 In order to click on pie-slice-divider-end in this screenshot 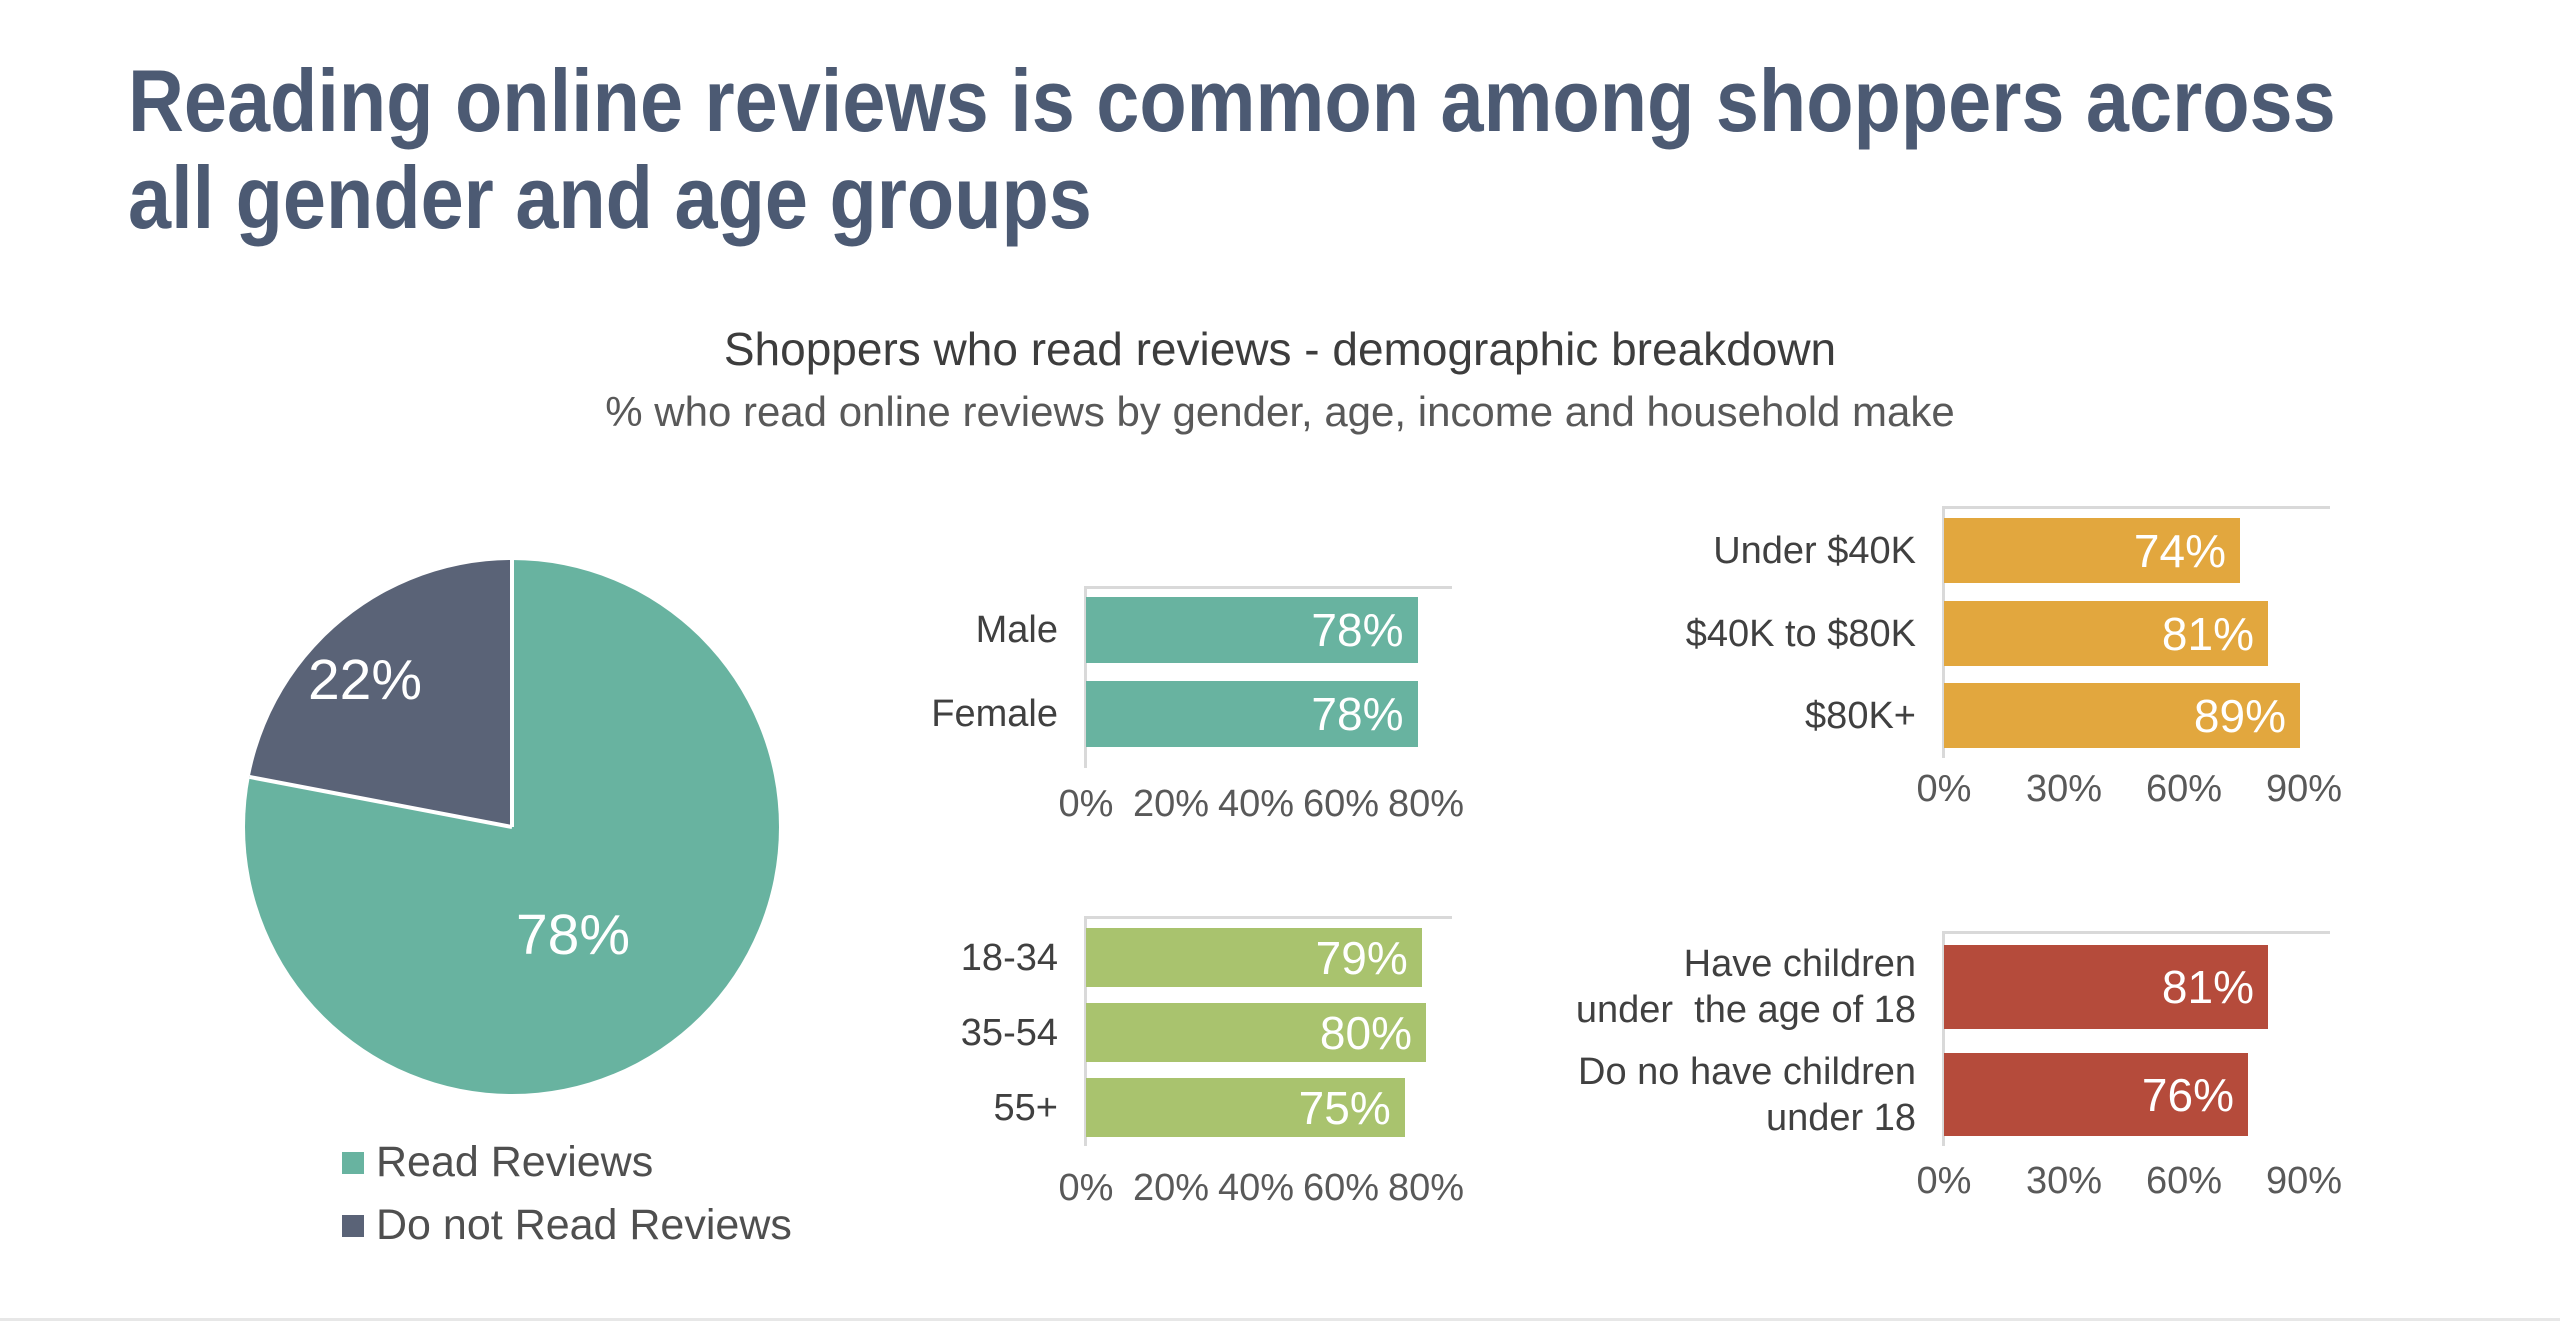, I will do `click(381, 802)`.